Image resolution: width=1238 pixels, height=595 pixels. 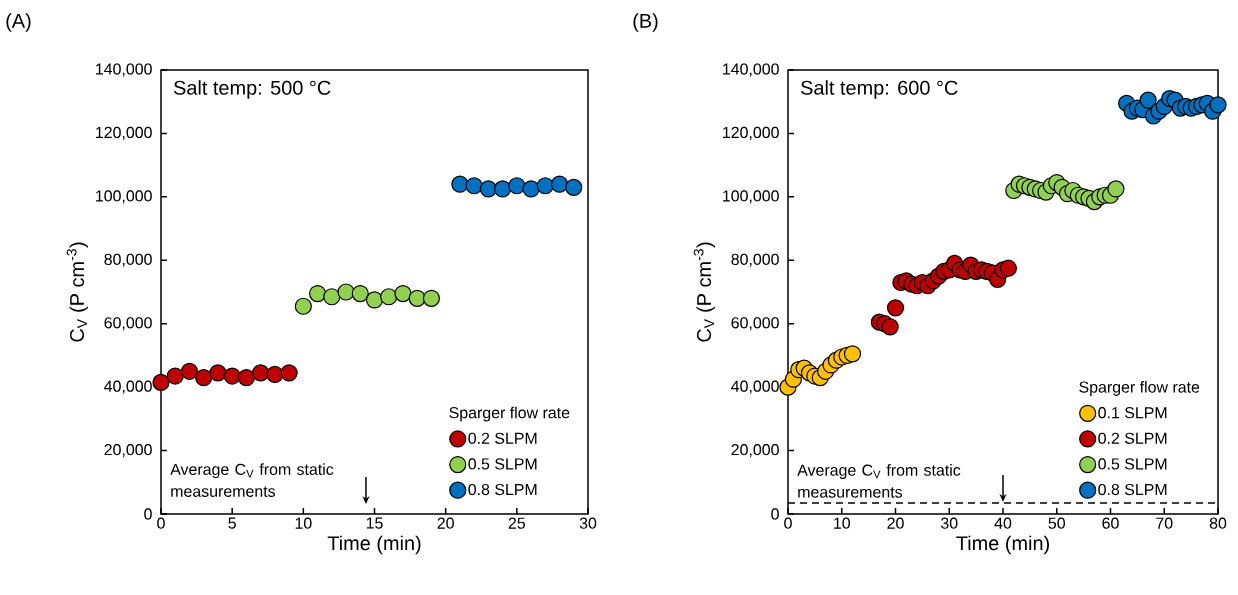 I want to click on chart-title: (A), so click(x=18, y=22).